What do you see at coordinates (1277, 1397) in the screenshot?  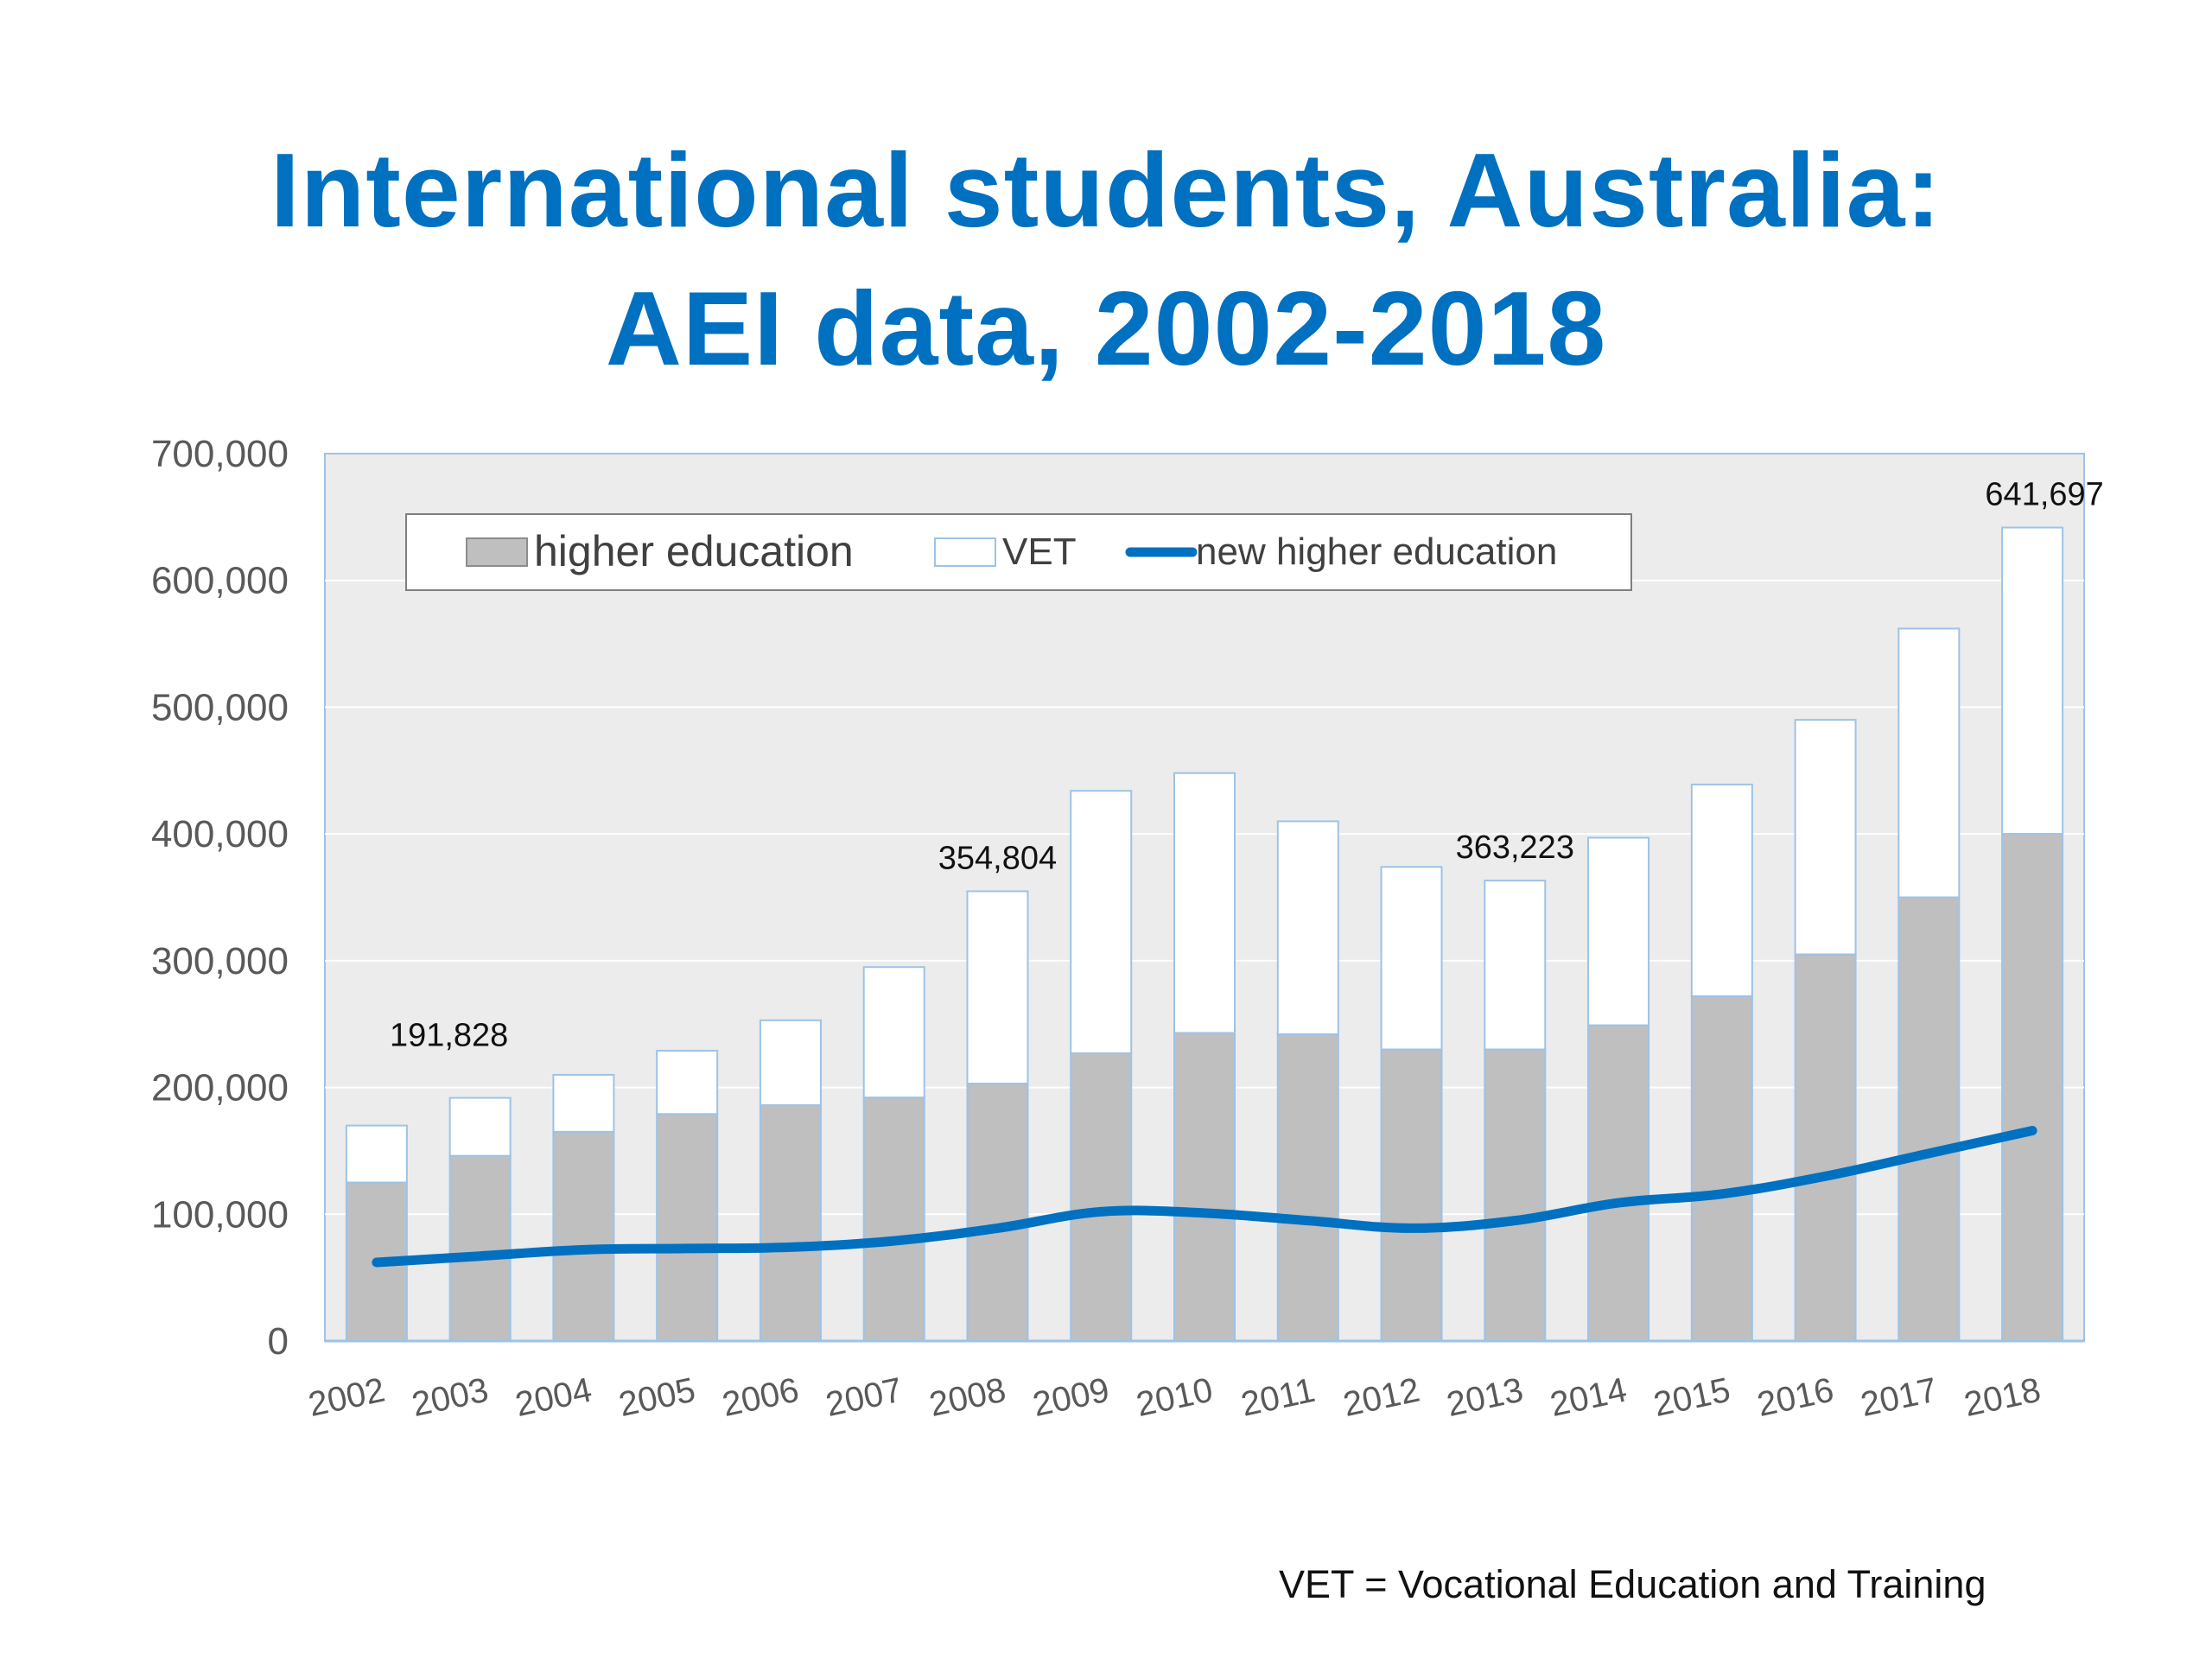 I see `x-tick-label: 2011` at bounding box center [1277, 1397].